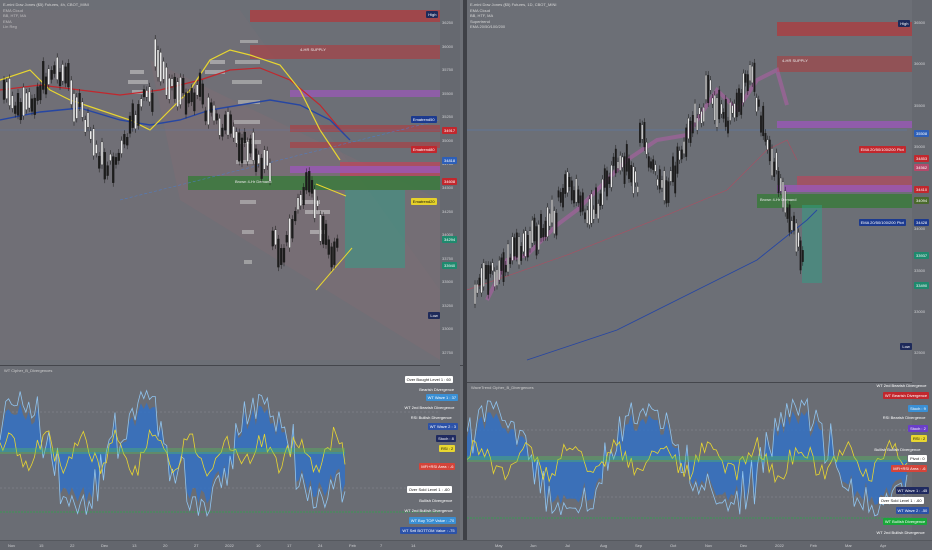 The image size is (932, 550). What do you see at coordinates (922, 200) in the screenshot?
I see `right-price-value-tag: 34094` at bounding box center [922, 200].